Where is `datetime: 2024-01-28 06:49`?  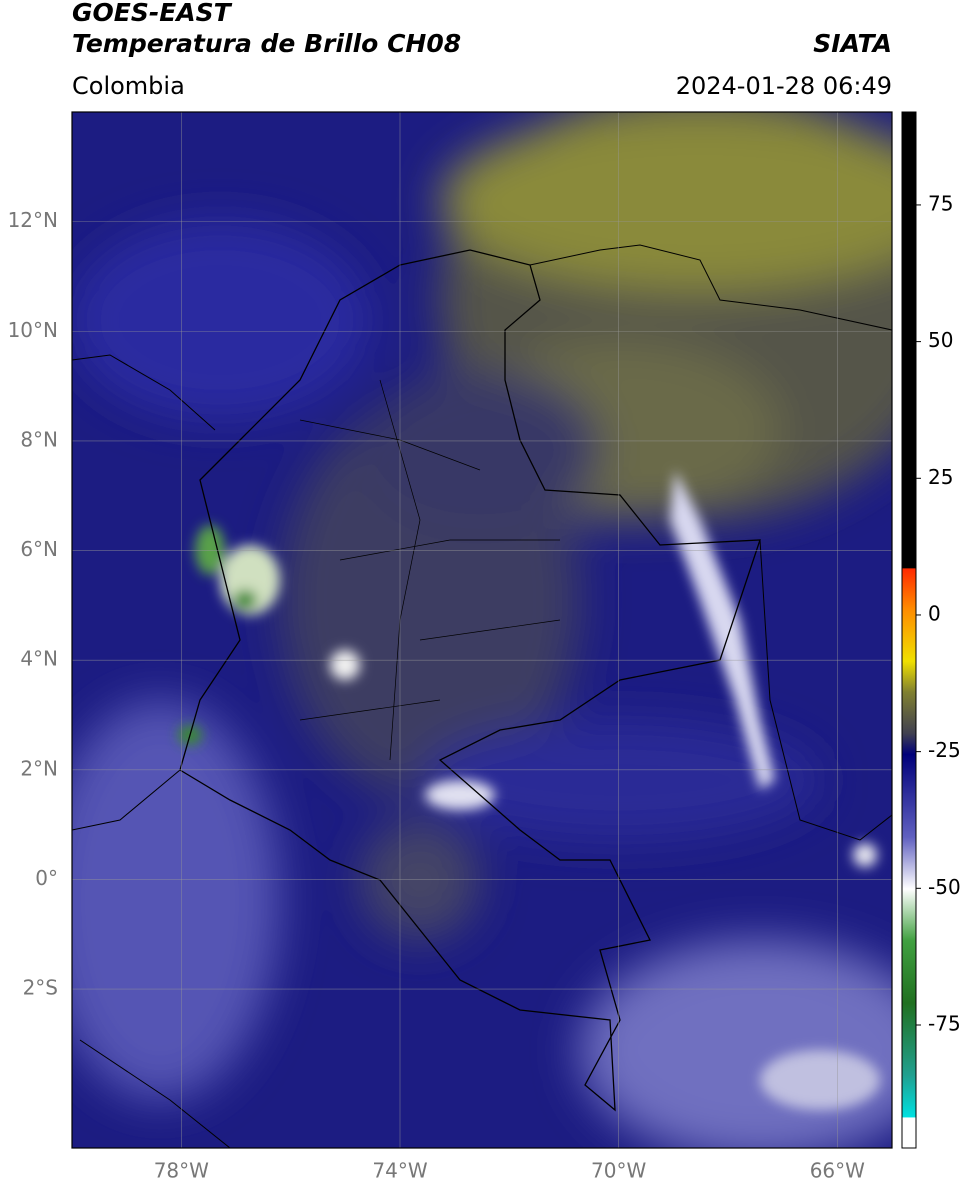
datetime: 2024-01-28 06:49 is located at coordinates (784, 86).